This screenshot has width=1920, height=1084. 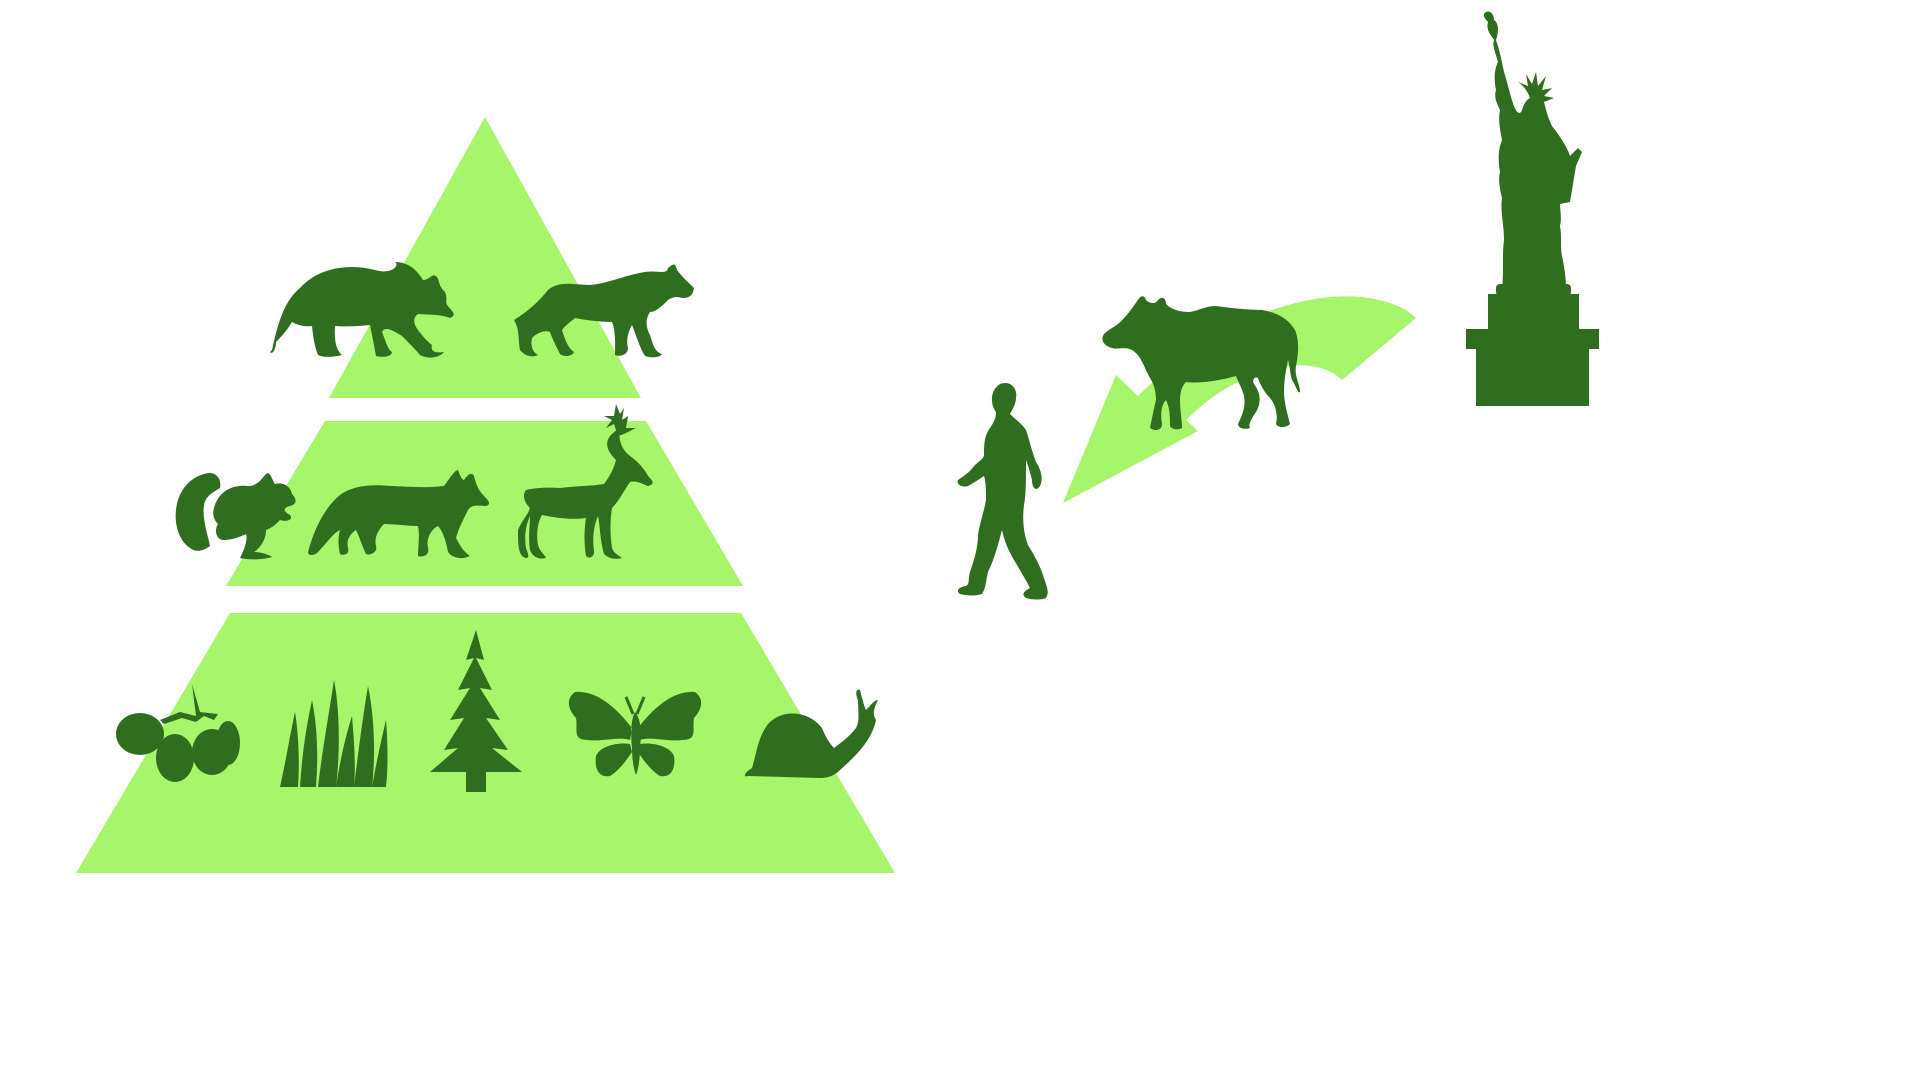 What do you see at coordinates (1201, 363) in the screenshot?
I see `cow-icon` at bounding box center [1201, 363].